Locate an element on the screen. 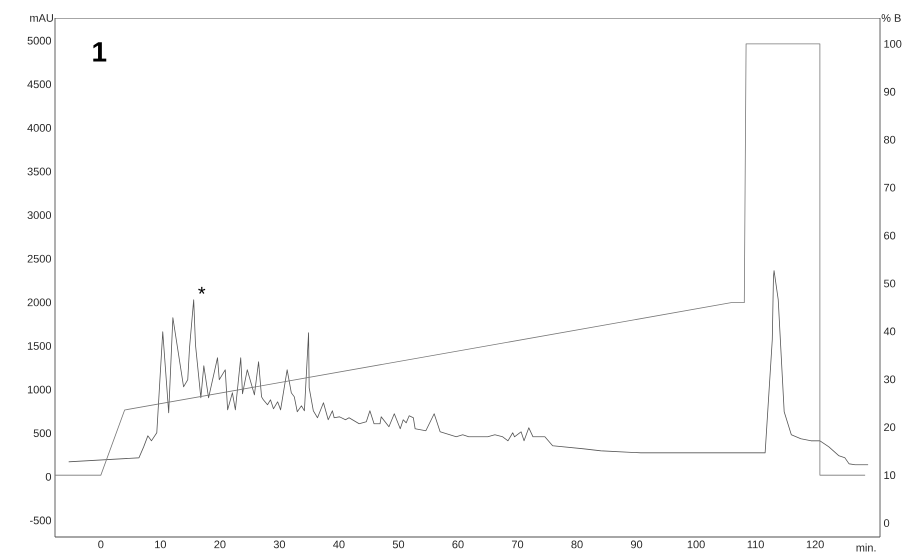 Image resolution: width=914 pixels, height=556 pixels. x-tick-label: 80 is located at coordinates (577, 544).